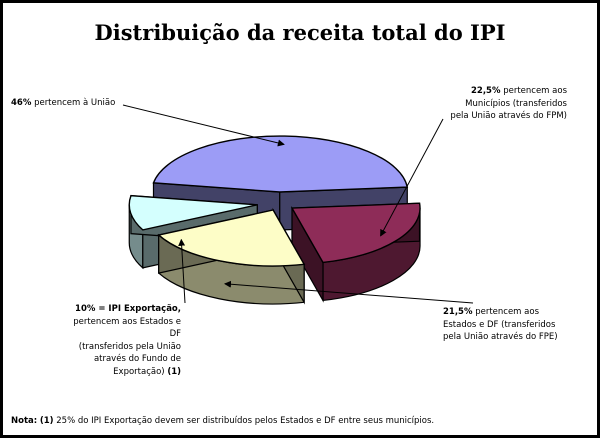  Describe the element at coordinates (500, 337) in the screenshot. I see `slice-line-estados-2: pela União através do FPE)` at that location.